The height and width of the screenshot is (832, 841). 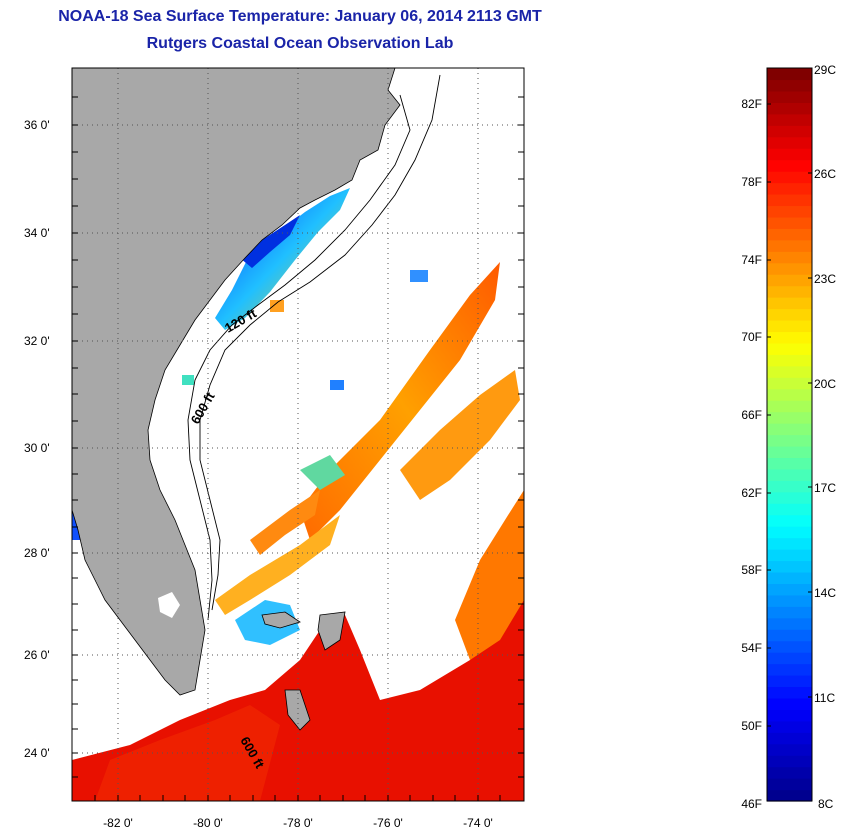 I want to click on lat-tick-label: 36 0', so click(x=37, y=125).